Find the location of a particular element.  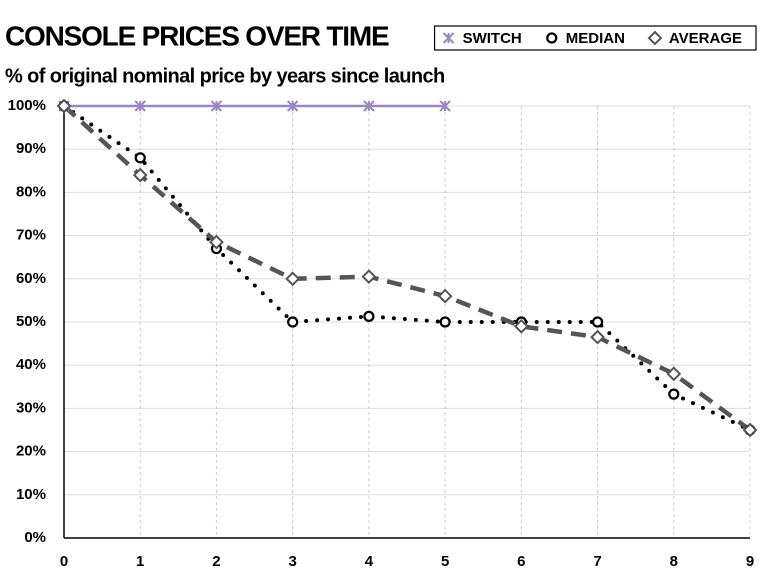

x-tick-label: 4 is located at coordinates (369, 561).